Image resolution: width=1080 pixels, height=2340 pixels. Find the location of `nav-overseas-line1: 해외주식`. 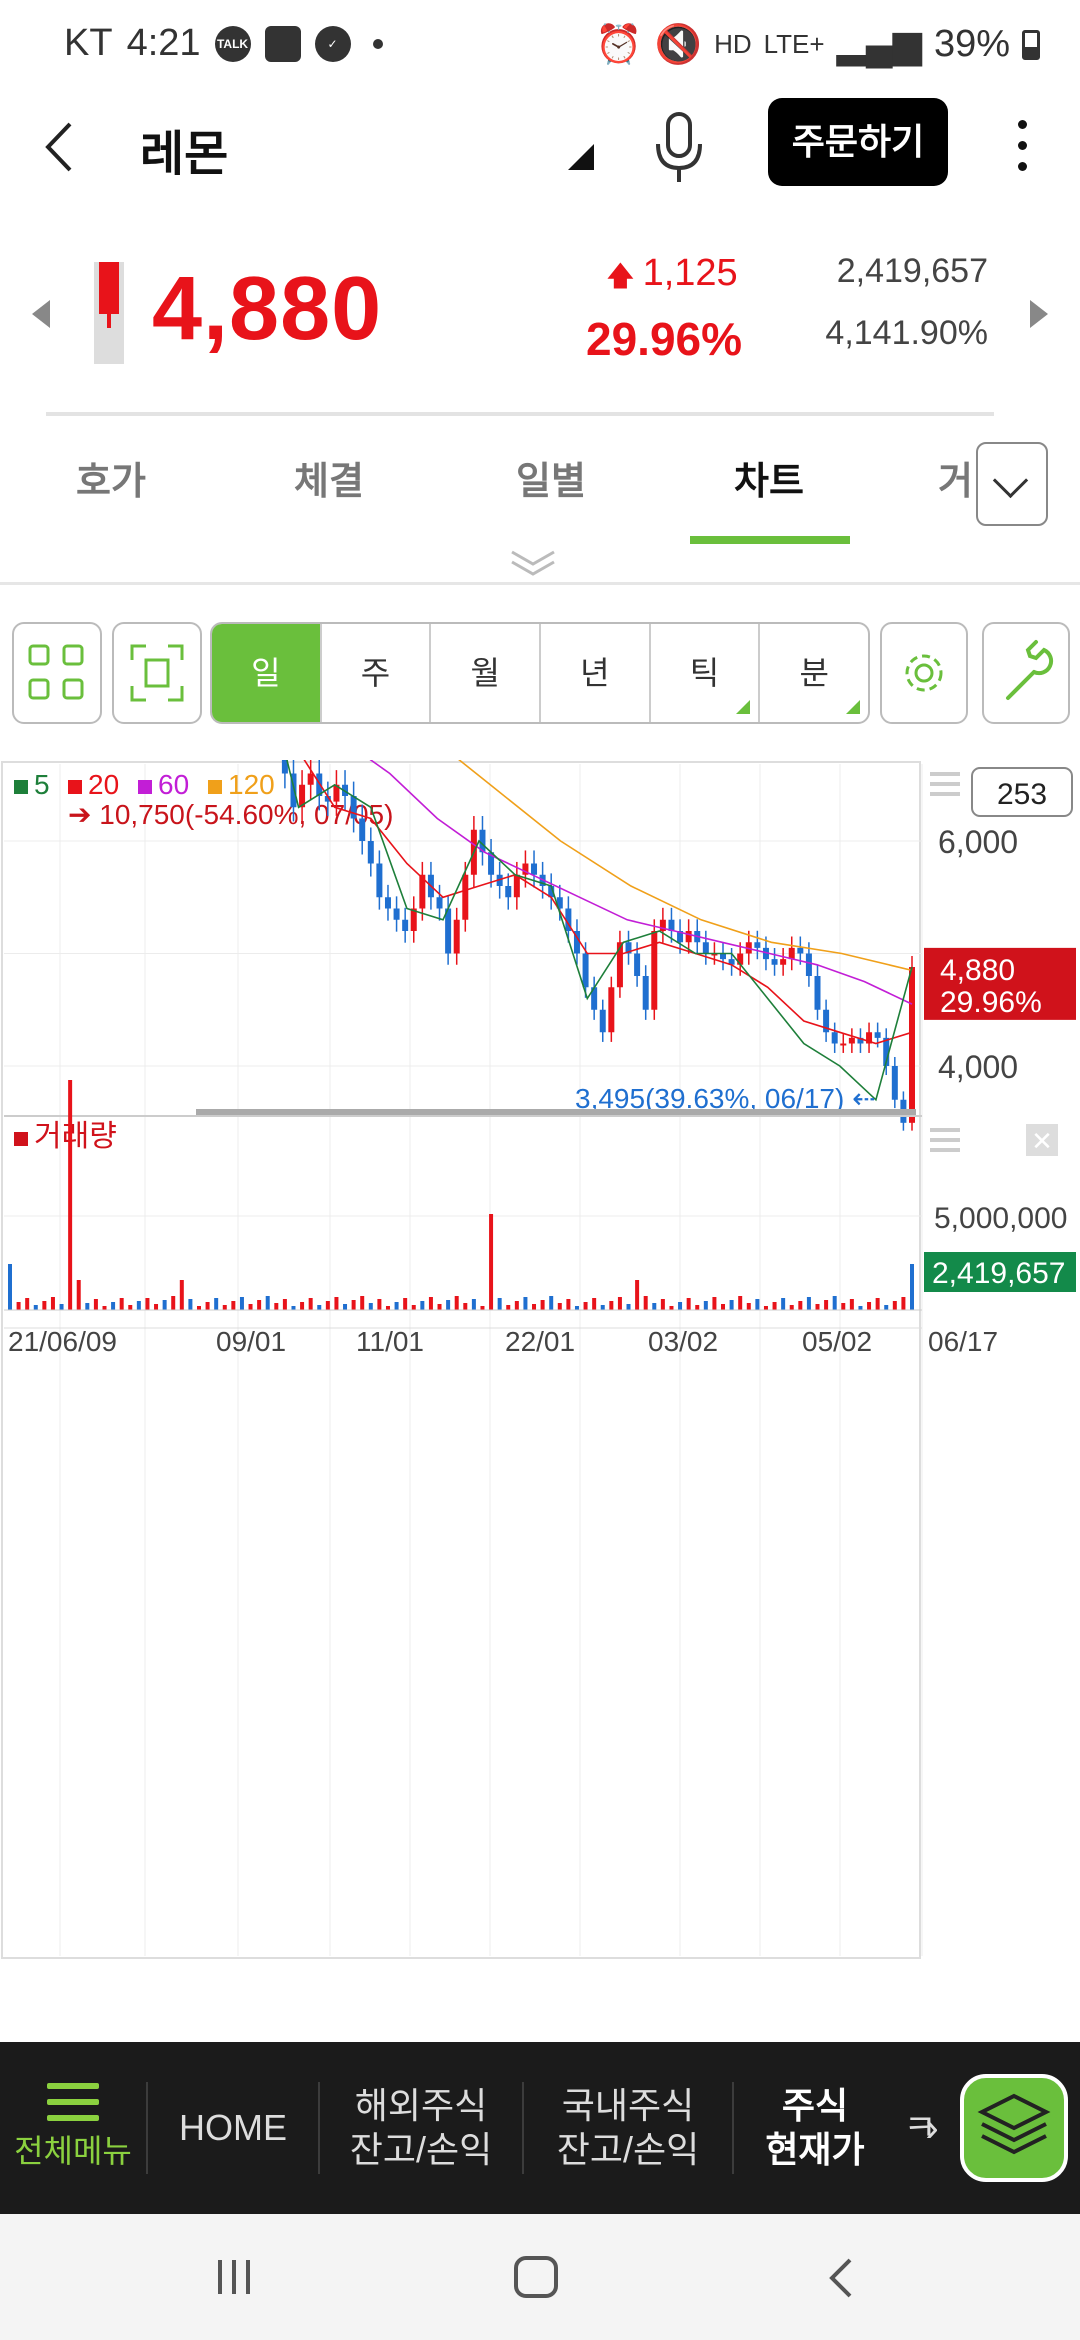

nav-overseas-line1: 해외주식 is located at coordinates (421, 2105).